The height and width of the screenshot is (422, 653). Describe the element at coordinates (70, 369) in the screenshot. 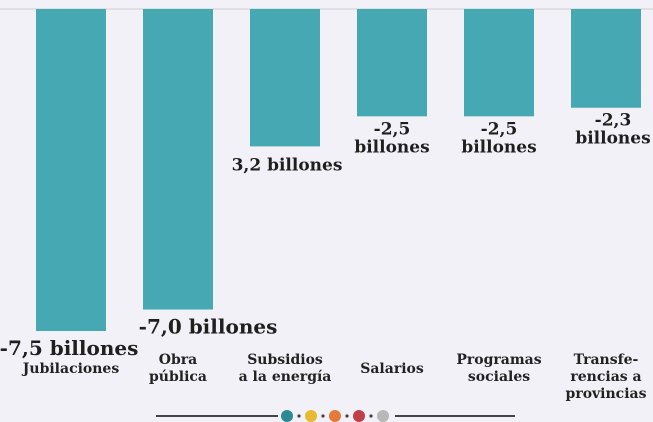

I see `category-label-1: Jubilaciones` at that location.